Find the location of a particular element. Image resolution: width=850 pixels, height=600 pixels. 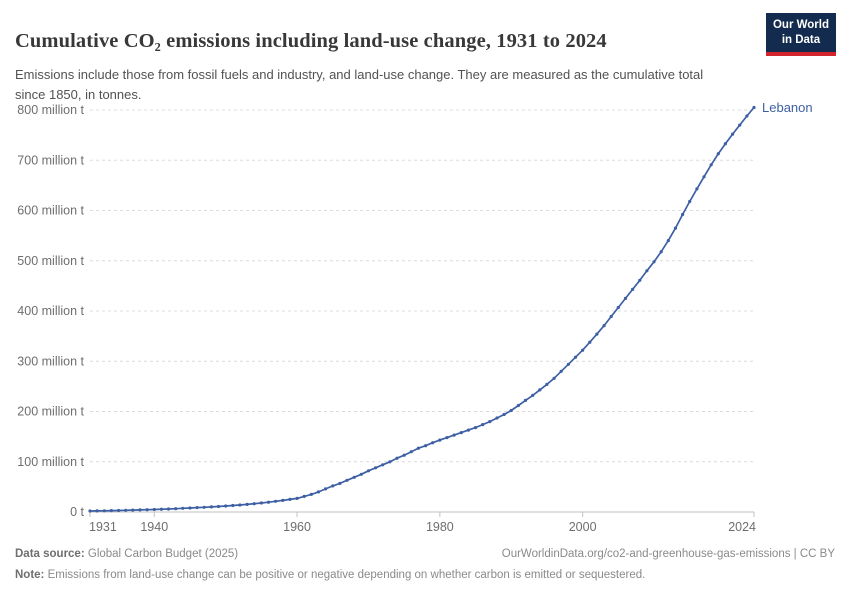

y-tick-label: 700 million t is located at coordinates (50, 160).